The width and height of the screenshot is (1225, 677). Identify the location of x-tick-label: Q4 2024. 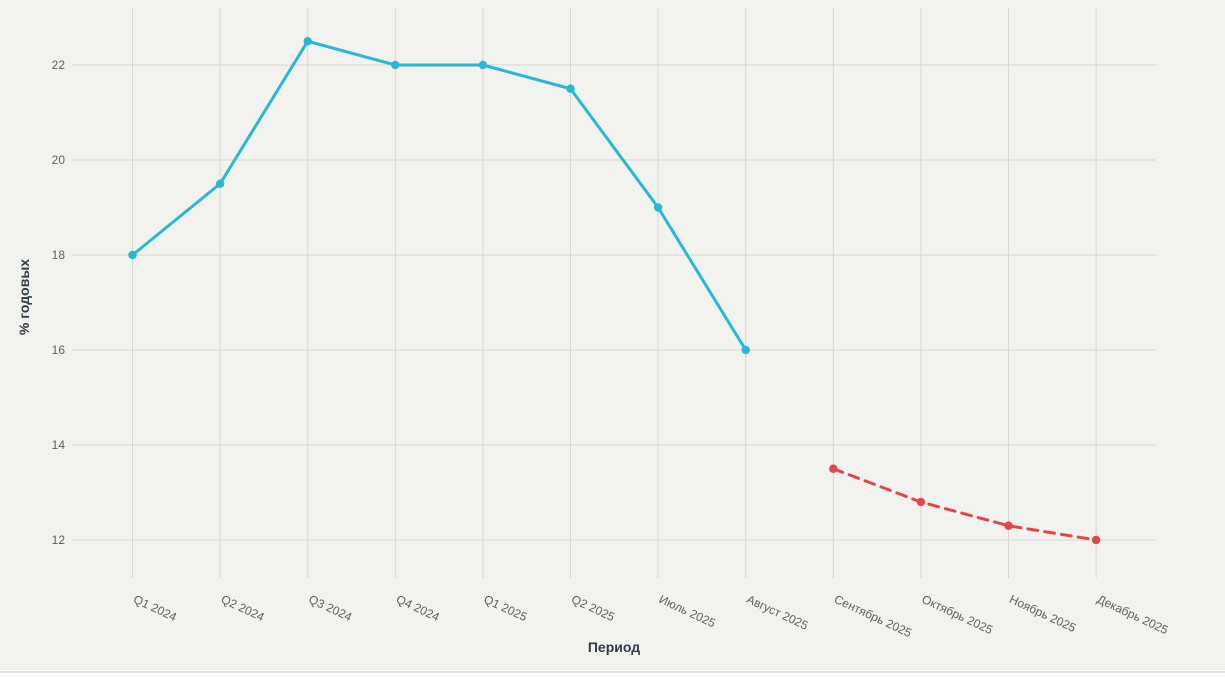
(418, 608).